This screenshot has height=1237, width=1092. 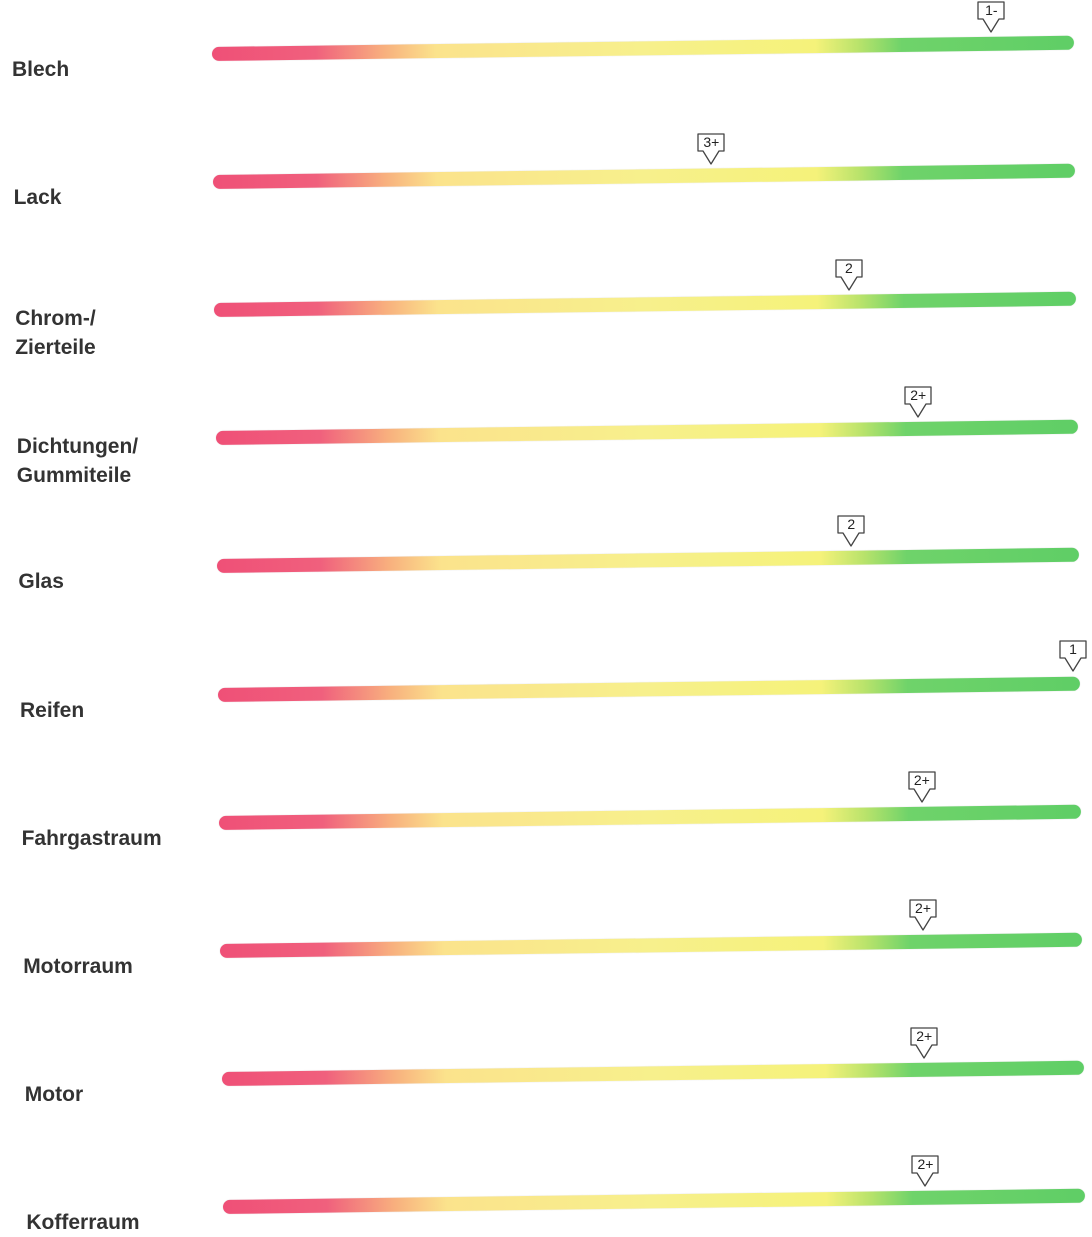 What do you see at coordinates (77, 461) in the screenshot?
I see `rating-label: Dichtungen/ Gummiteile` at bounding box center [77, 461].